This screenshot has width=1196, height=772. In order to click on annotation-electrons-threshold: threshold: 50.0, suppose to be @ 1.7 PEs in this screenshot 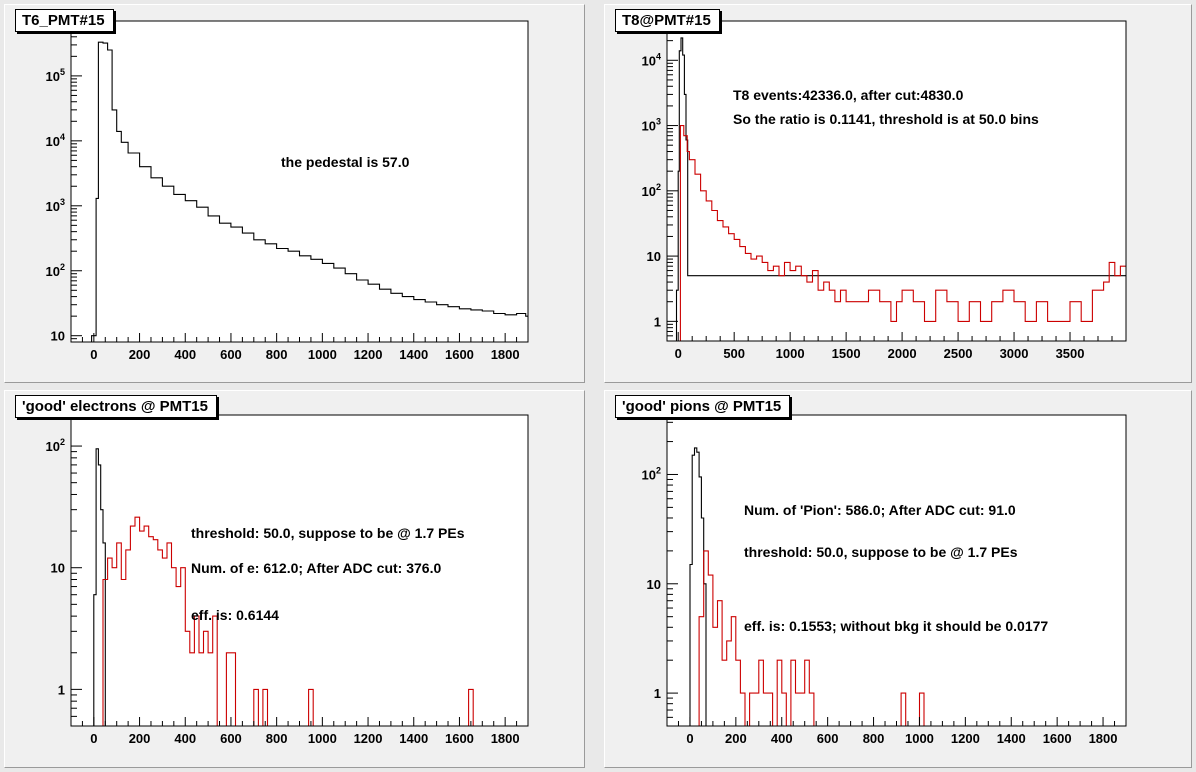, I will do `click(328, 533)`.